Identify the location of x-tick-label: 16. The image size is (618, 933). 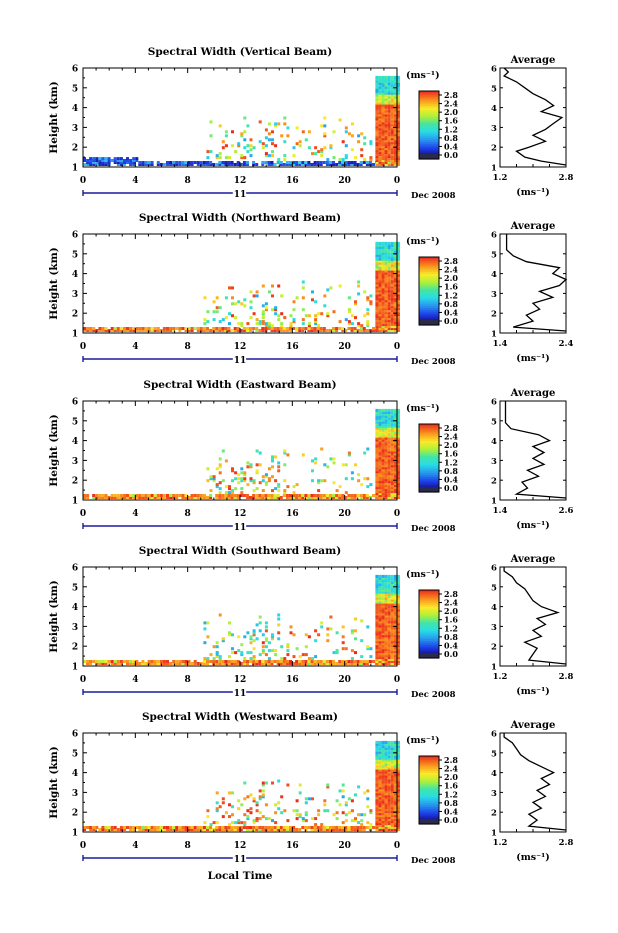
(292, 347).